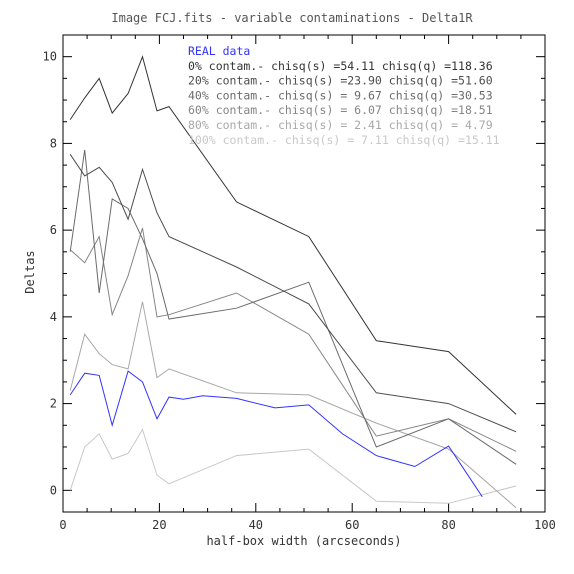 Image resolution: width=574 pixels, height=574 pixels. Describe the element at coordinates (53, 490) in the screenshot. I see `y-tick-label: 0` at that location.